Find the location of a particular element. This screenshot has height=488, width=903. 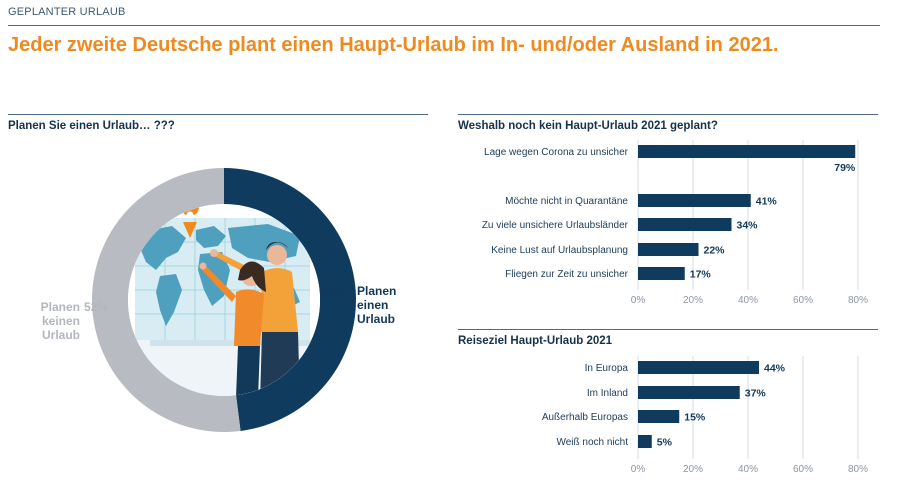

category-label: Außerhalb Europas is located at coordinates (585, 417).